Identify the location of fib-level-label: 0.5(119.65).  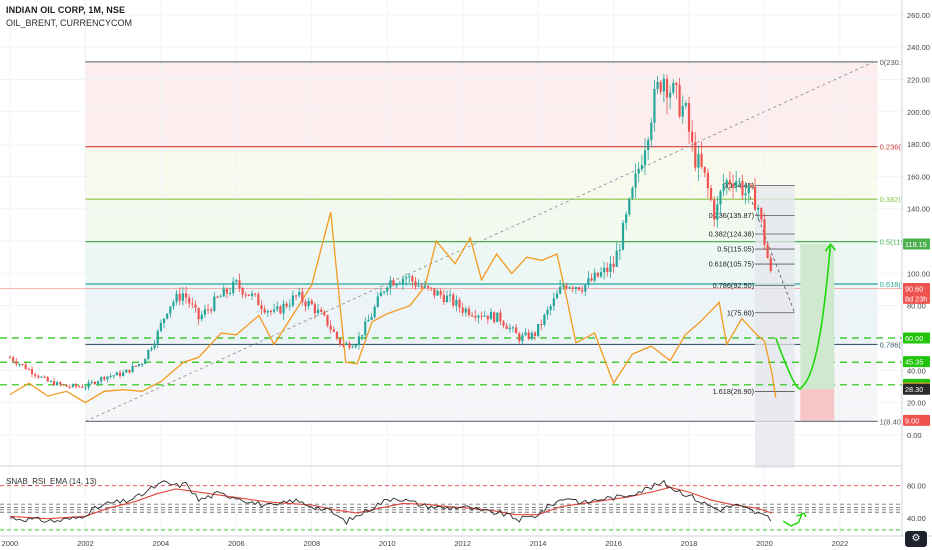
(899, 242).